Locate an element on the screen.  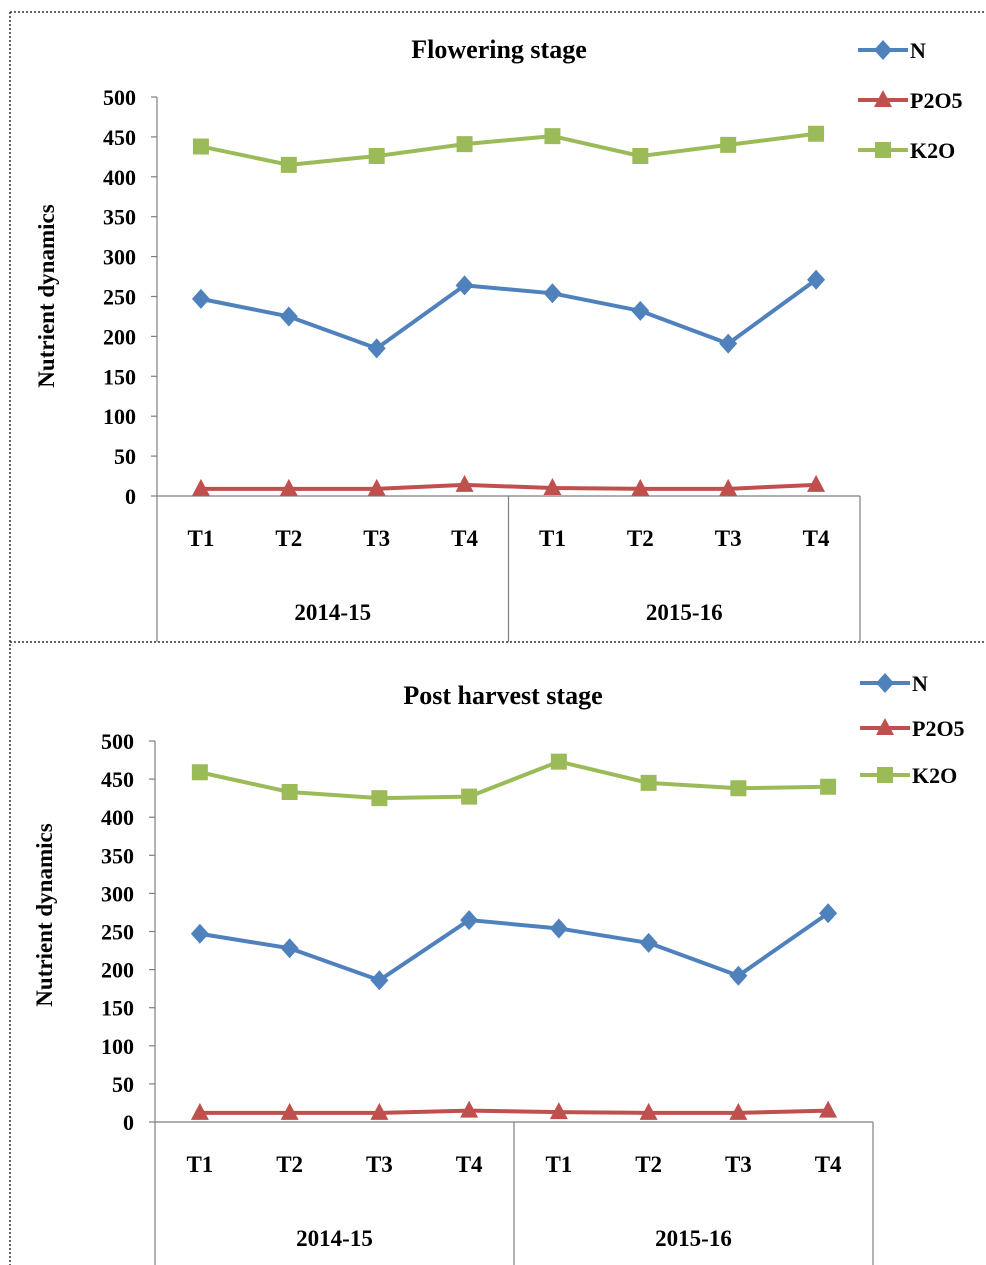
x-group-label: 2015-16 is located at coordinates (684, 612).